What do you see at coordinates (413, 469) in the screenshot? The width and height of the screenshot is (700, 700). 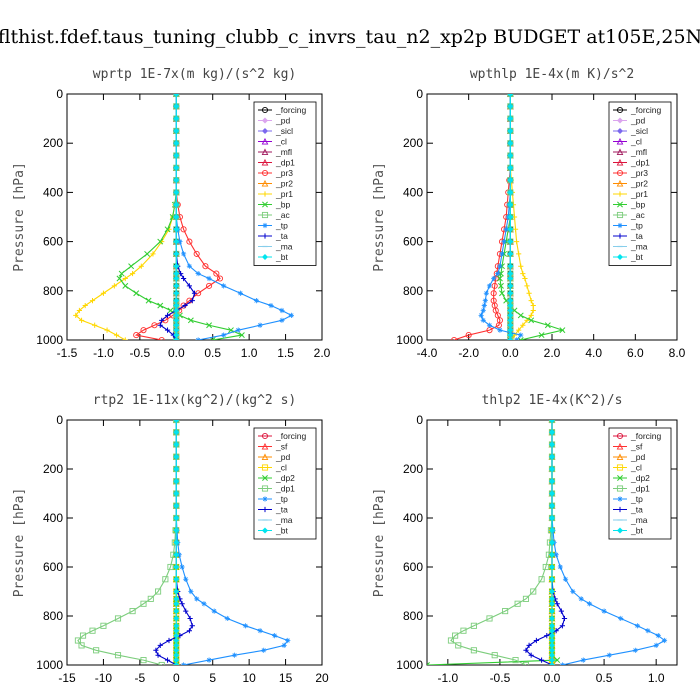 I see `y-tick-label: 200` at bounding box center [413, 469].